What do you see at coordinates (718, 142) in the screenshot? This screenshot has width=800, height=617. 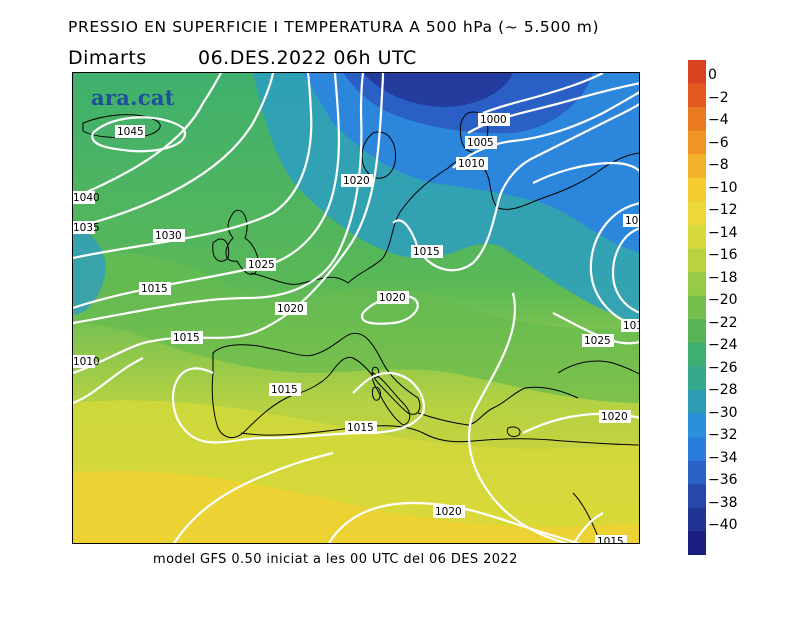 I see `colorbar-label: −6` at bounding box center [718, 142].